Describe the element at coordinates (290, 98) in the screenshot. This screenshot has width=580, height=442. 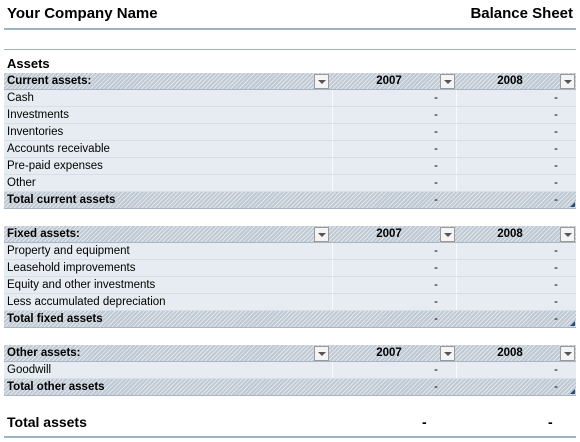
I see `table-row: Cash - -` at that location.